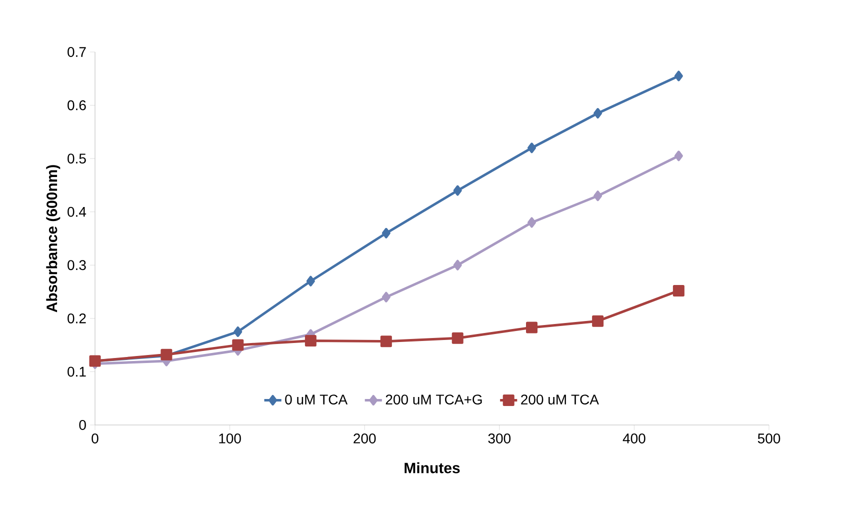 This screenshot has height=505, width=851. Describe the element at coordinates (77, 211) in the screenshot. I see `y-tick-label: 0.4` at that location.